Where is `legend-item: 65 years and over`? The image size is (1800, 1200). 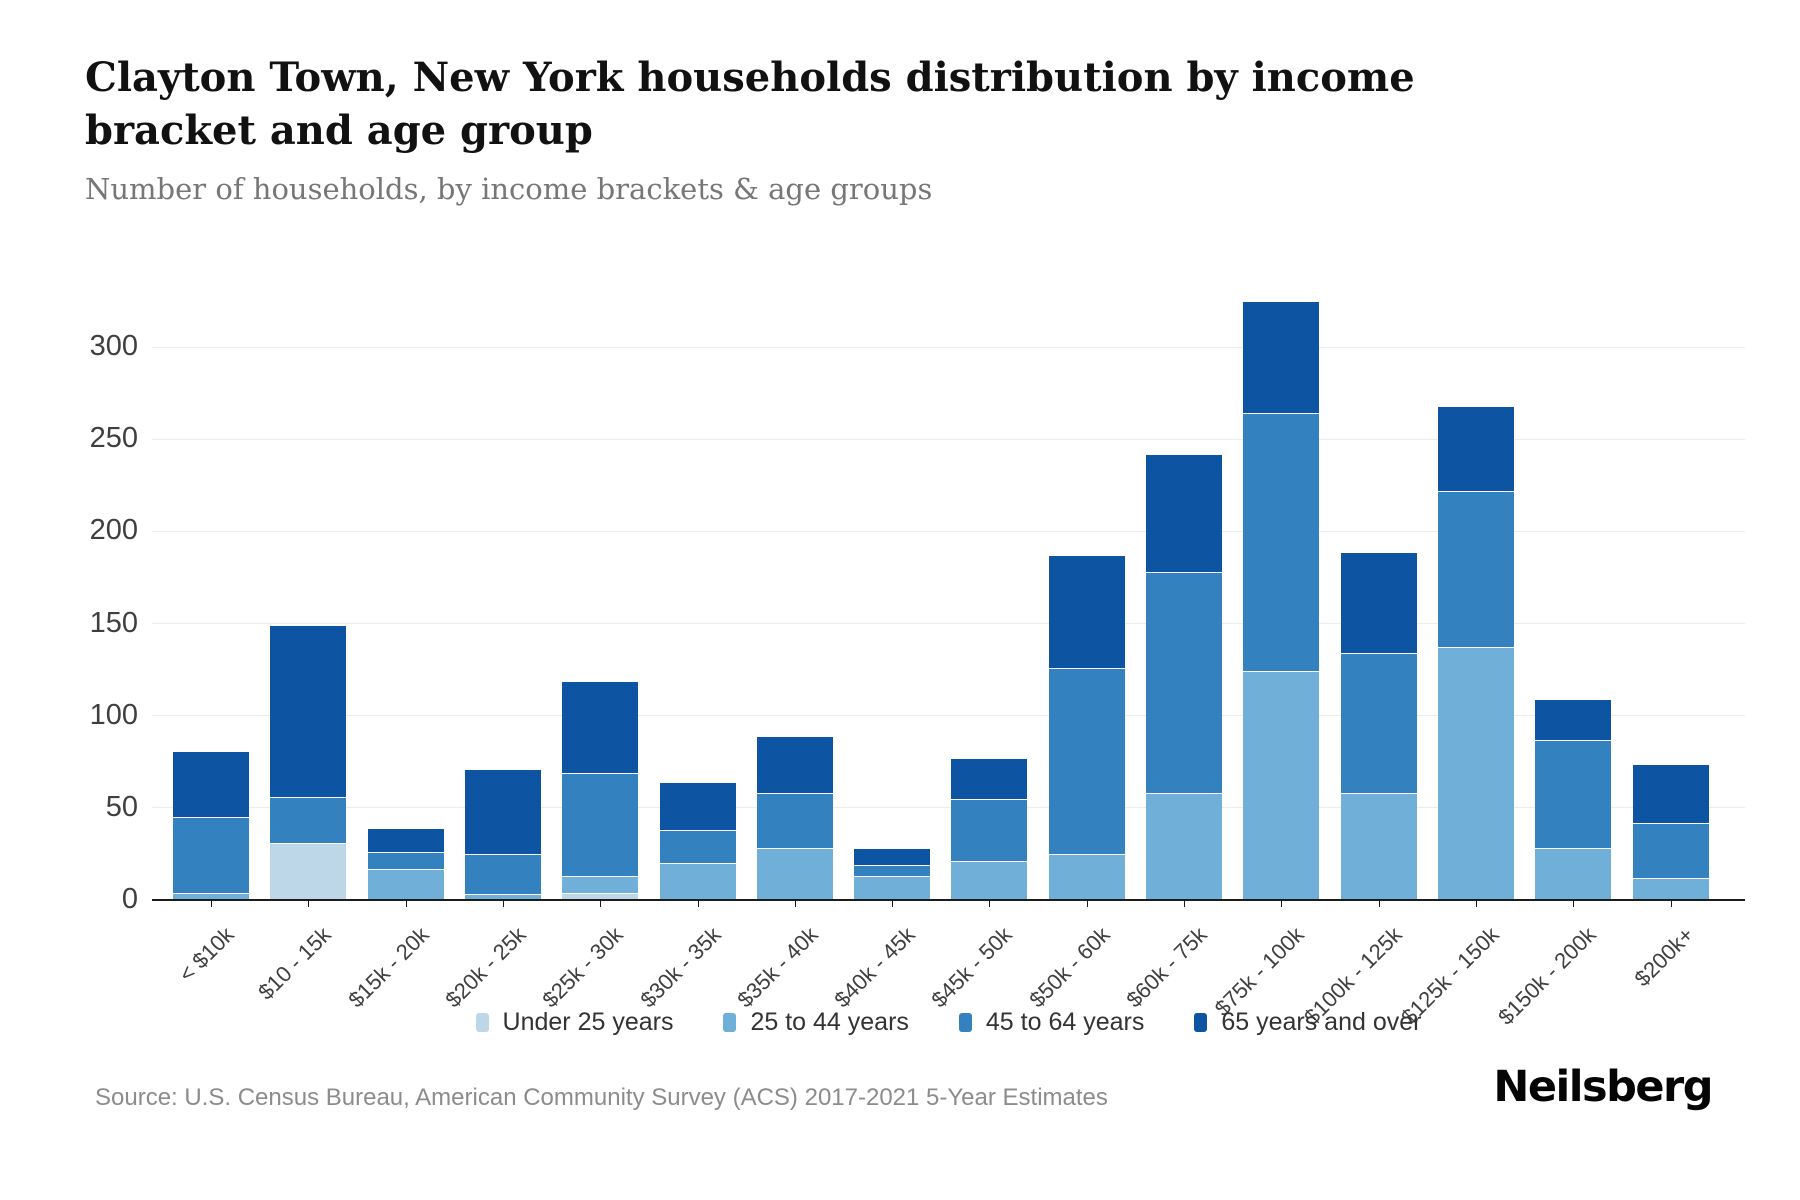
legend-item: 65 years and over is located at coordinates (1307, 1022).